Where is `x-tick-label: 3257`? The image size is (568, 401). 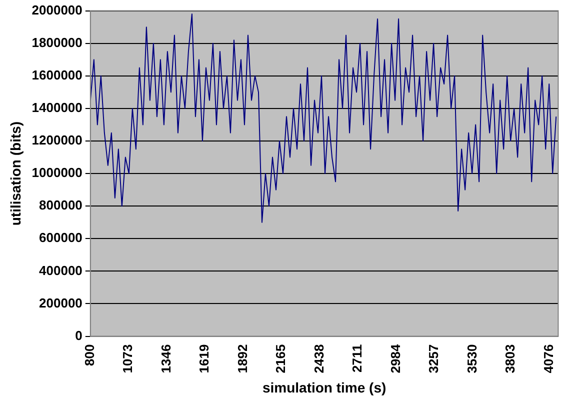 x-tick-label: 3257 is located at coordinates (434, 359).